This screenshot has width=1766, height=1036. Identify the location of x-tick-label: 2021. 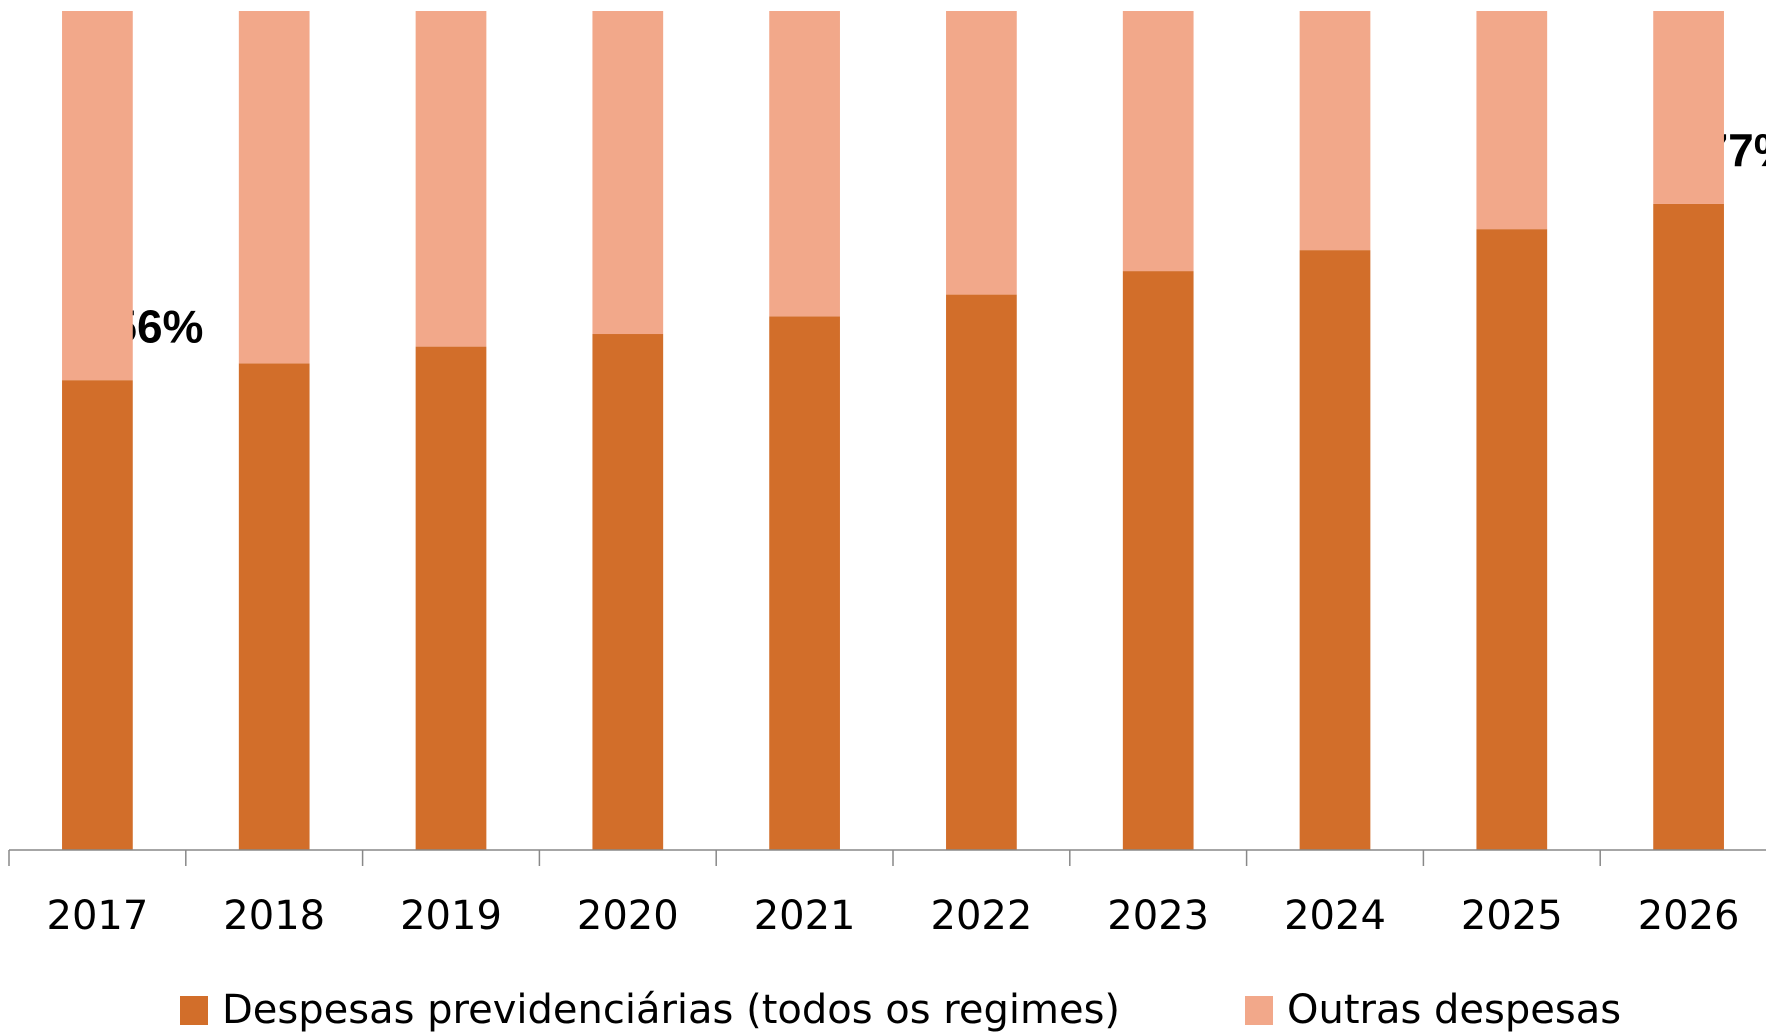
(805, 916).